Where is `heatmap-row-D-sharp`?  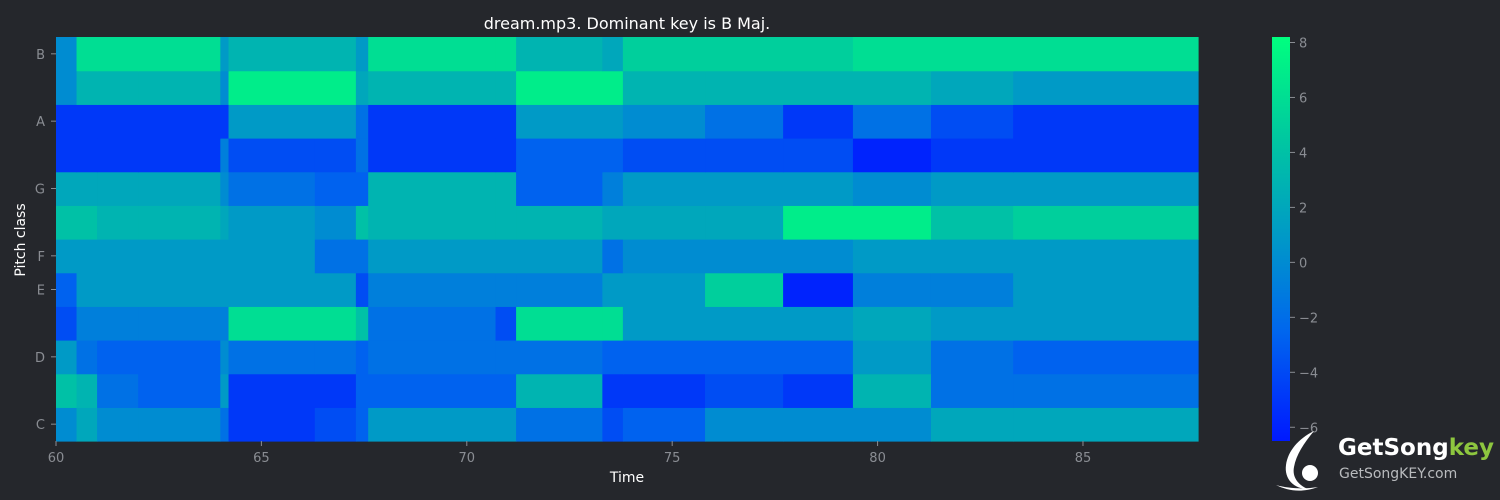 heatmap-row-D-sharp is located at coordinates (627, 323).